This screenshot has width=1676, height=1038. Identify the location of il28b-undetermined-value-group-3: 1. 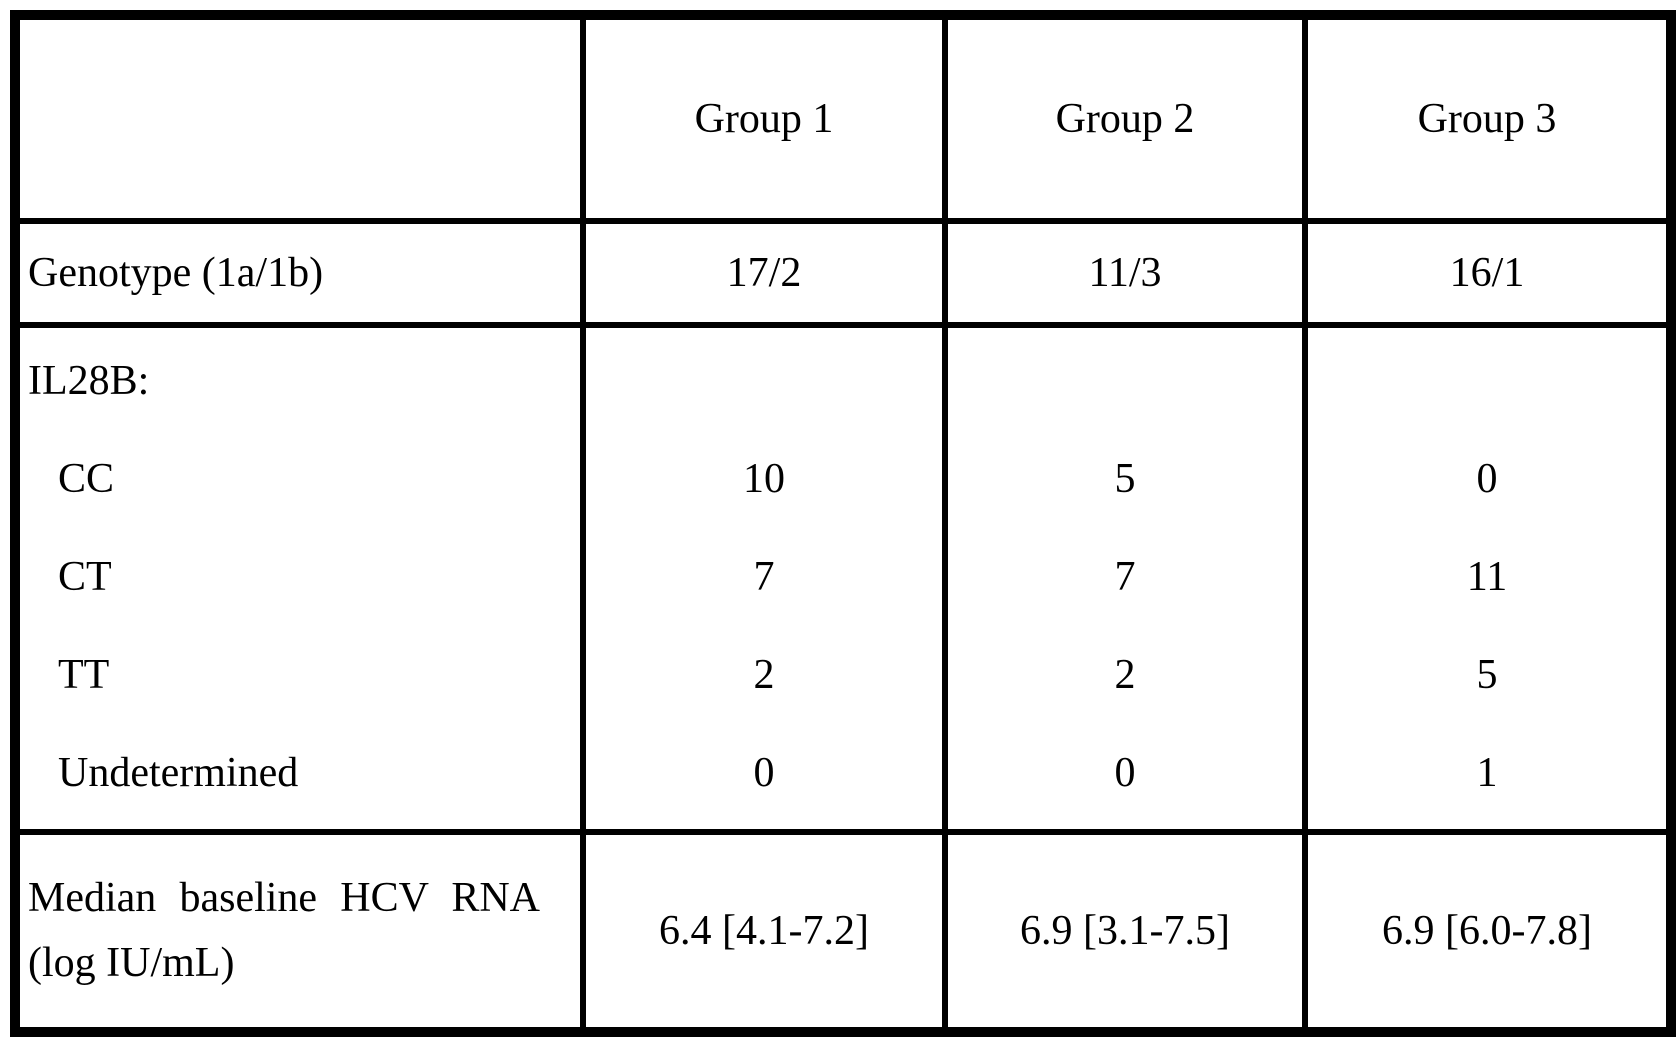
(1487, 773).